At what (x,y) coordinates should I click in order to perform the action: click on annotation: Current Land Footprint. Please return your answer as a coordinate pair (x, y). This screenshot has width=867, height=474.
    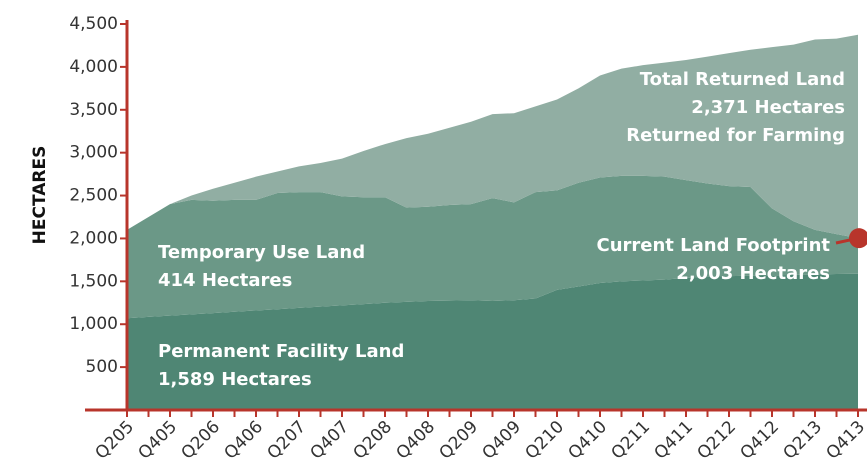
    Looking at the image, I should click on (713, 245).